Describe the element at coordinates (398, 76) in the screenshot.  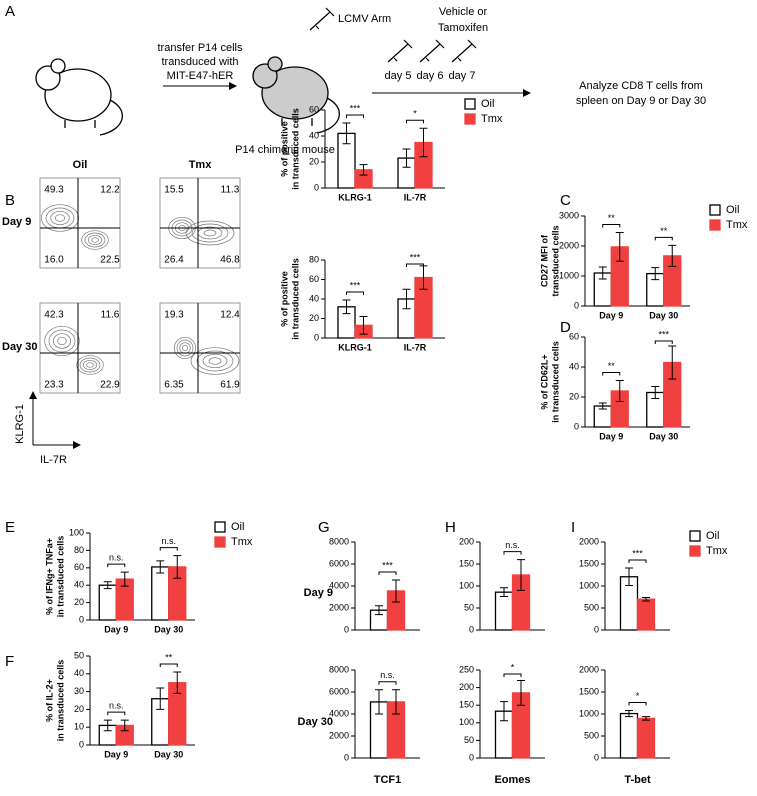
I see `schematic-text: day 5` at that location.